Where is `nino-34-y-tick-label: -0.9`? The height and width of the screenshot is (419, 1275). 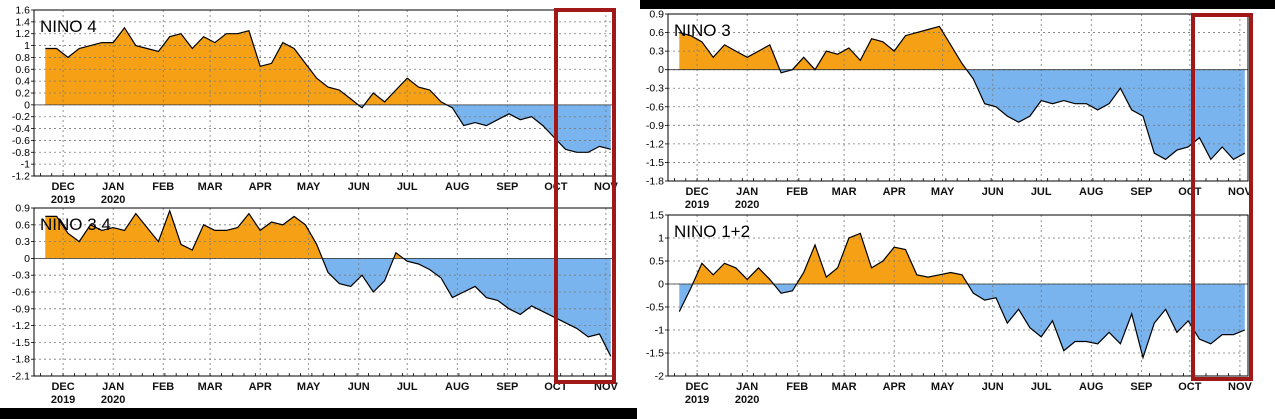
nino-34-y-tick-label: -0.9 is located at coordinates (21, 309).